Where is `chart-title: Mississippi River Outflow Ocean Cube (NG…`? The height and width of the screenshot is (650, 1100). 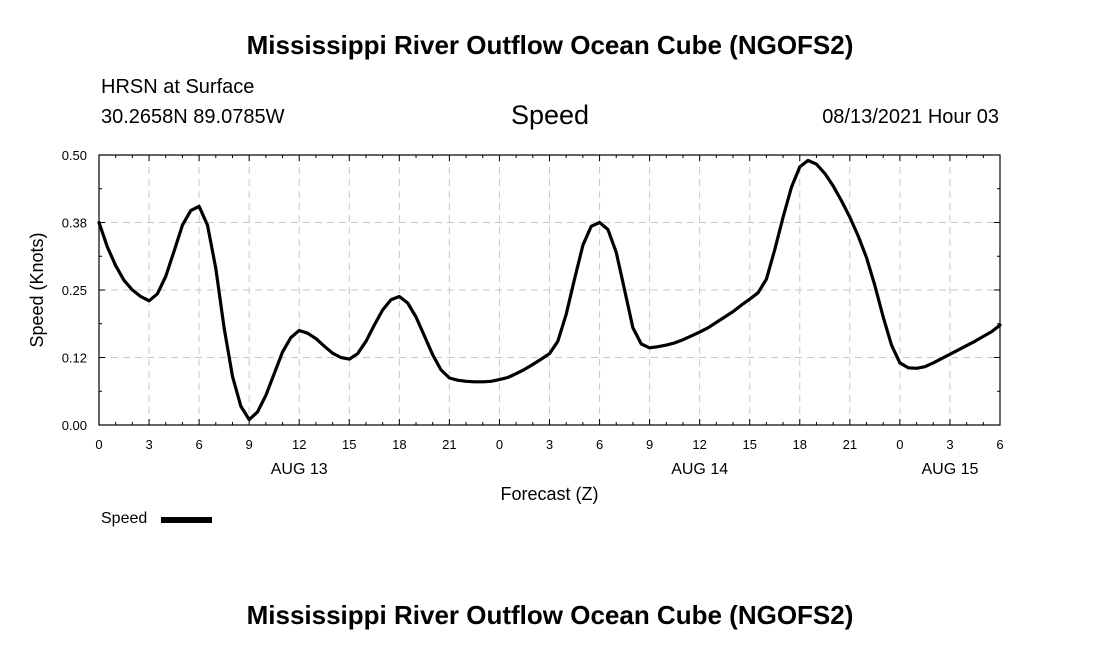 chart-title: Mississippi River Outflow Ocean Cube (NG… is located at coordinates (550, 45).